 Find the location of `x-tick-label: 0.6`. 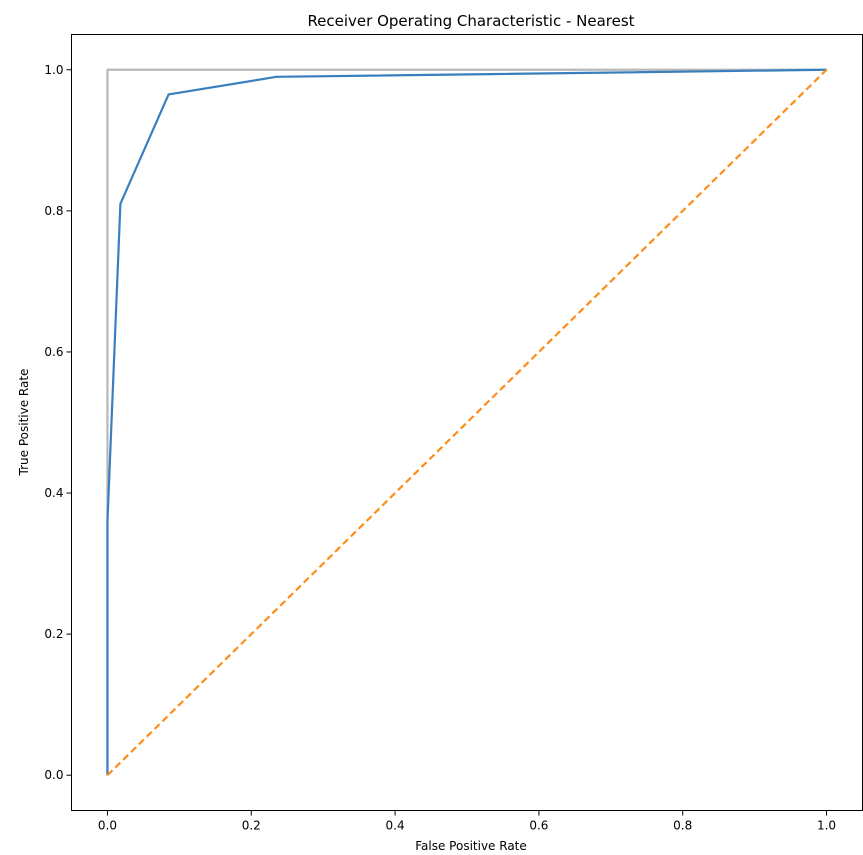

x-tick-label: 0.6 is located at coordinates (538, 826).